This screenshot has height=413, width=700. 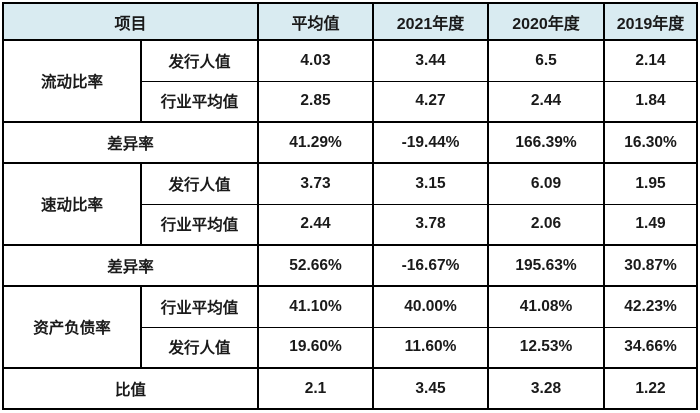 What do you see at coordinates (72, 204) in the screenshot?
I see `group-label-quick: 速动比率` at bounding box center [72, 204].